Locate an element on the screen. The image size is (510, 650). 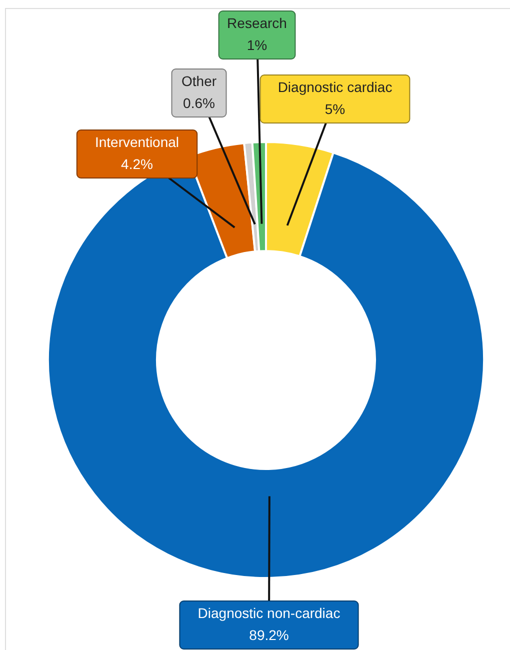
slice-label: Research is located at coordinates (257, 23).